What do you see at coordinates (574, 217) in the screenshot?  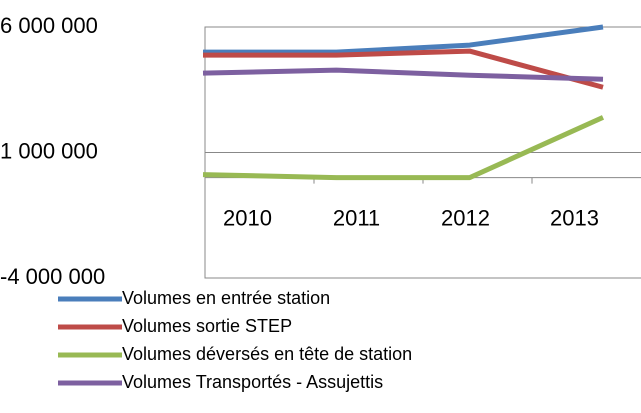 I see `x-tick-label: 2013` at bounding box center [574, 217].